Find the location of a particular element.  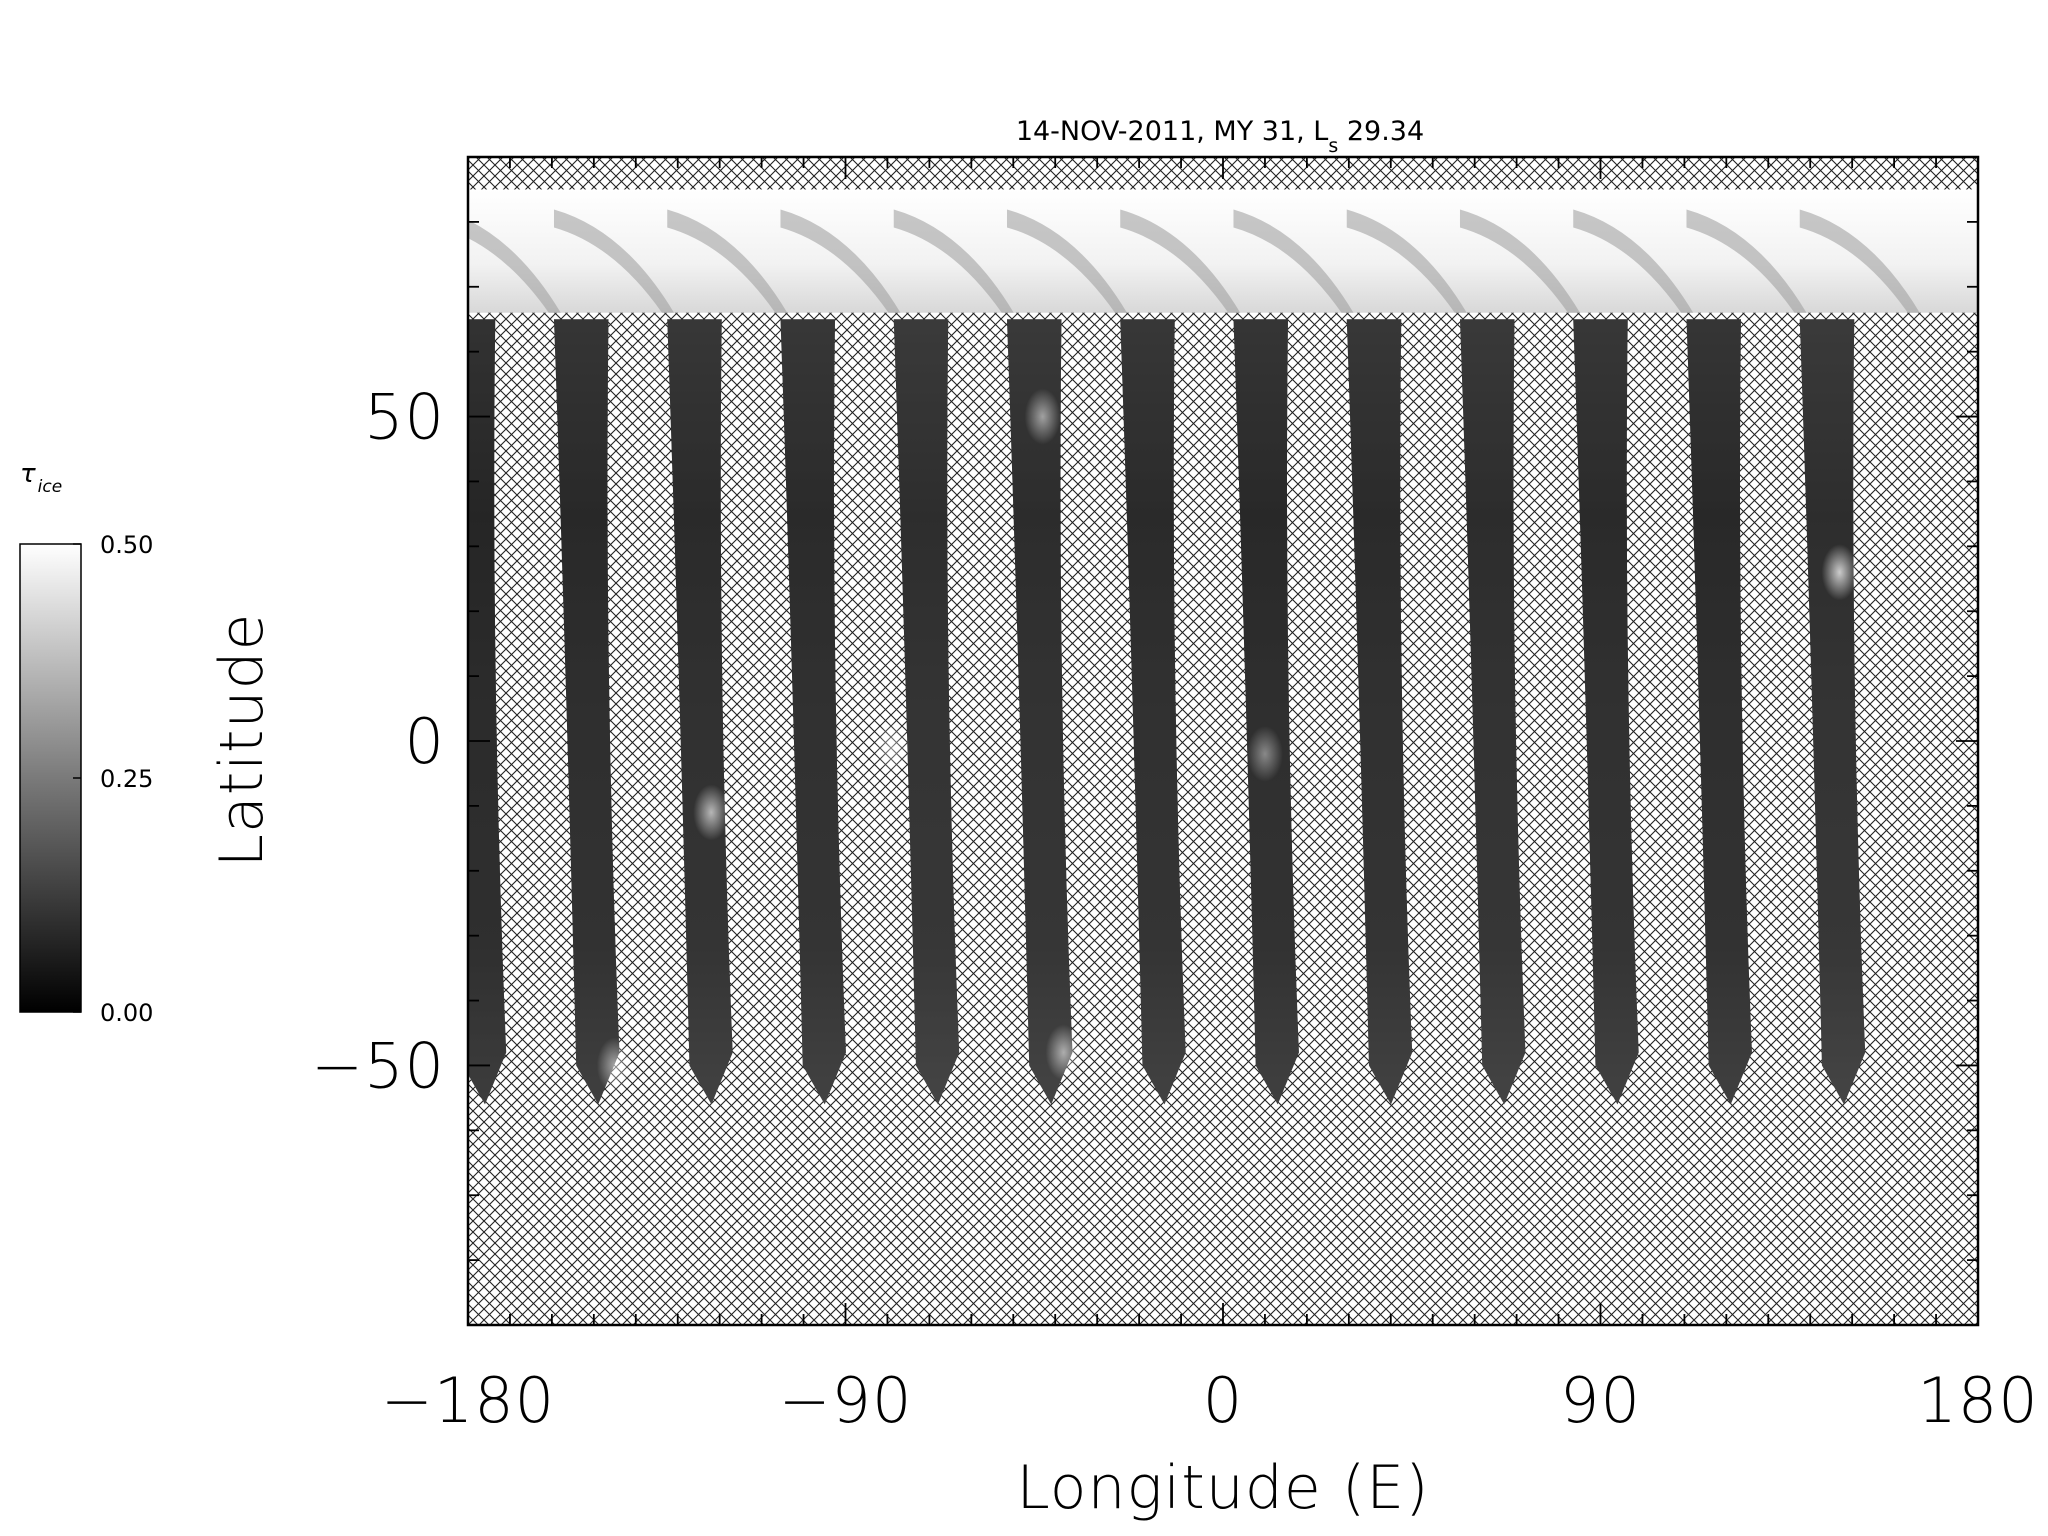

colorbar-tick-label: 0.00 is located at coordinates (126, 1013).